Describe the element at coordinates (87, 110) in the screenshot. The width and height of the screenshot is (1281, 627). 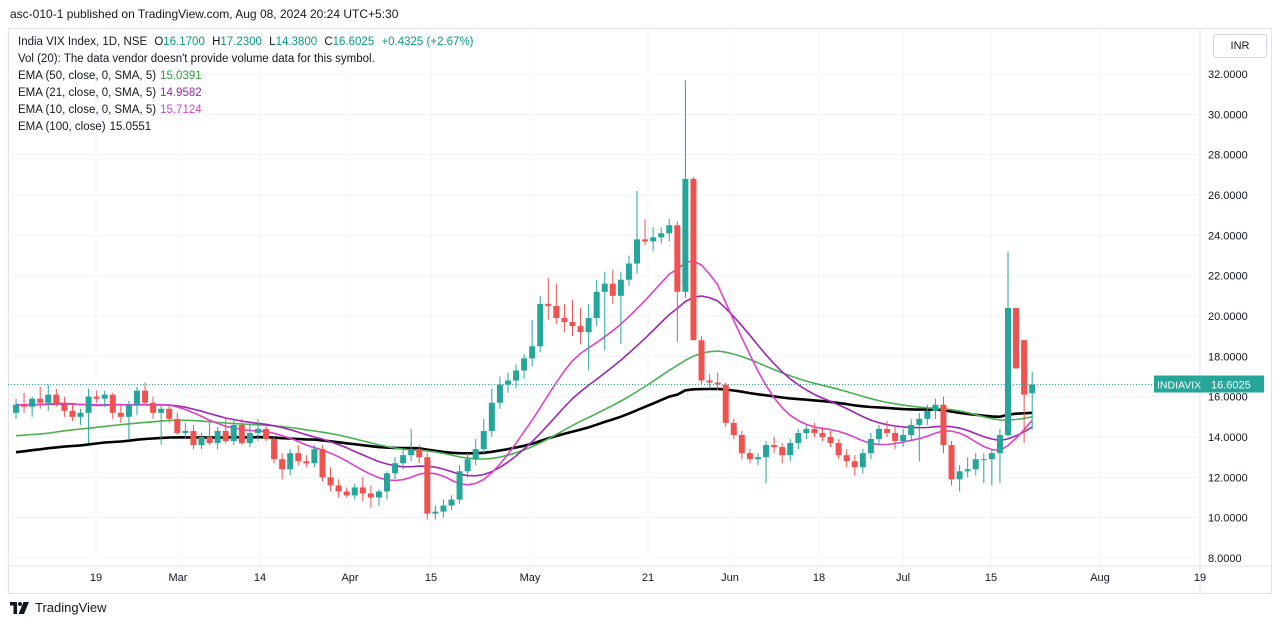
I see `ema10-label: EMA (10, close, 0, SMA, 5)` at that location.